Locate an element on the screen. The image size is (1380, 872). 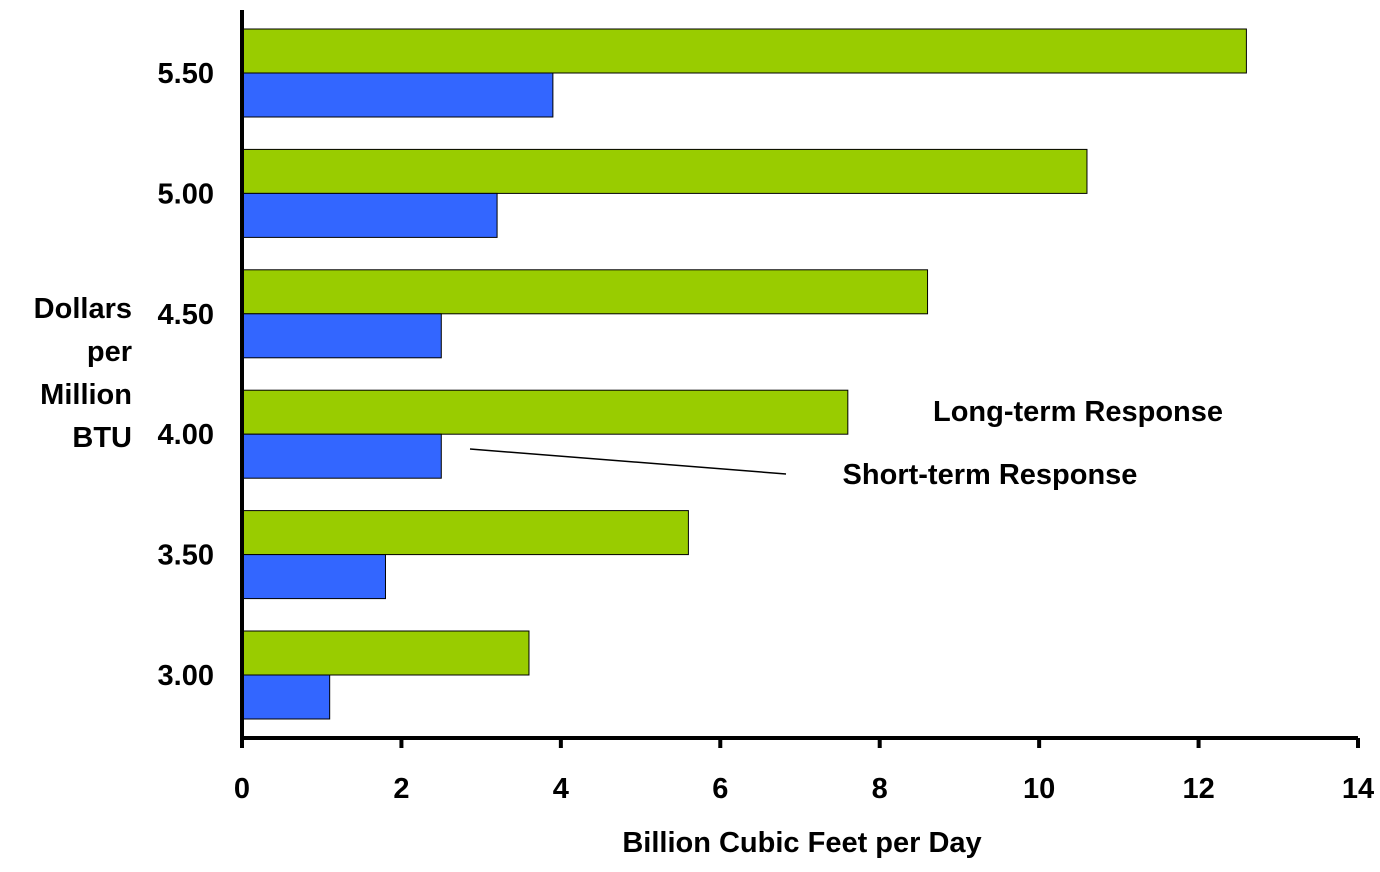
series-label-short-term: Short-term Response is located at coordinates (990, 475).